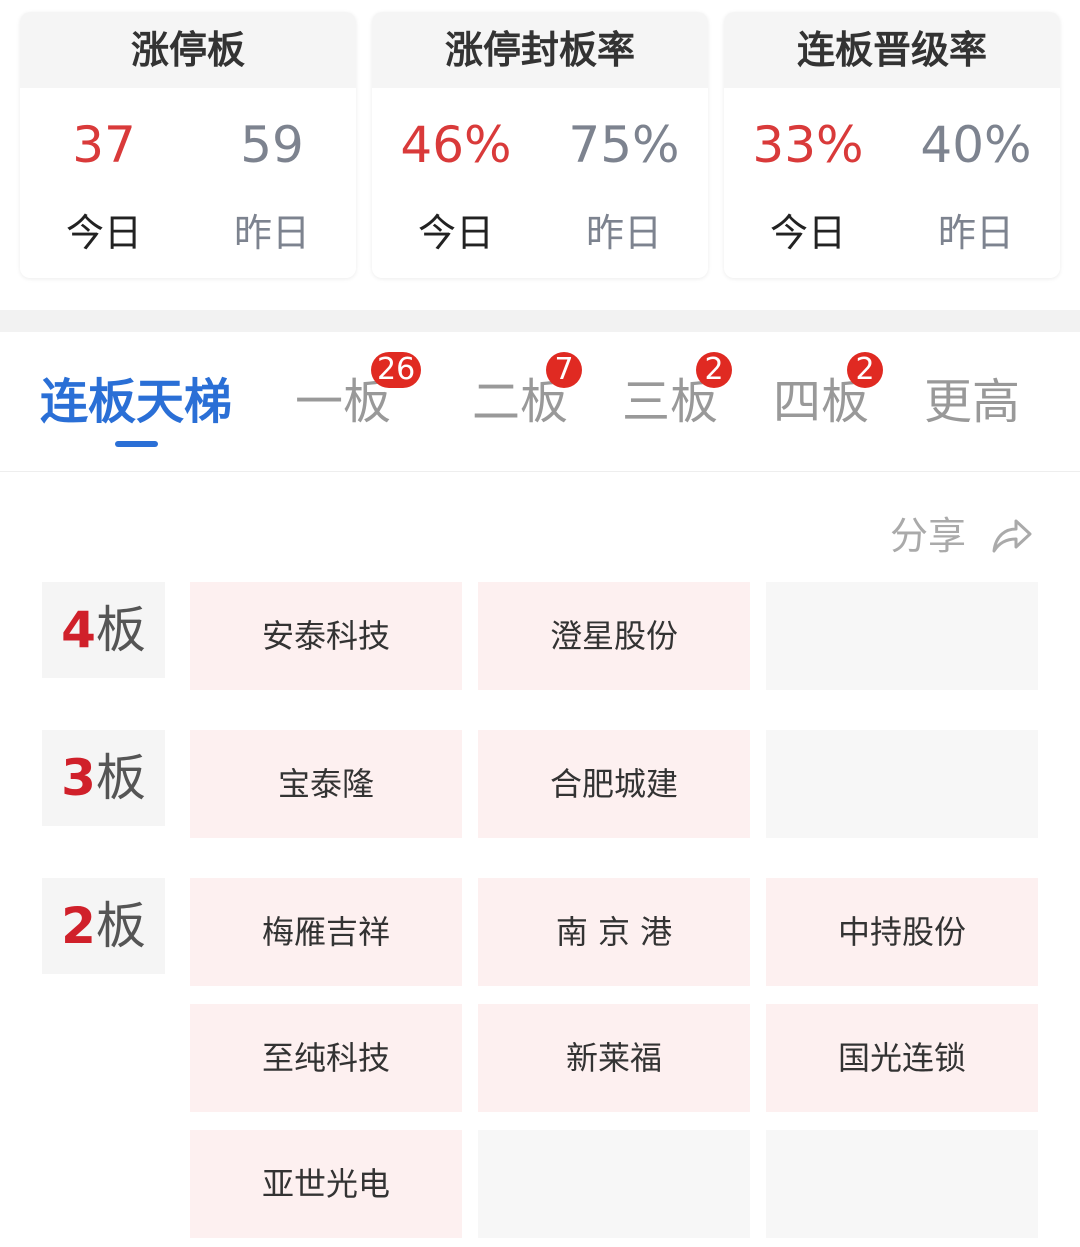  Describe the element at coordinates (104, 145) in the screenshot. I see `today-value: 37` at that location.